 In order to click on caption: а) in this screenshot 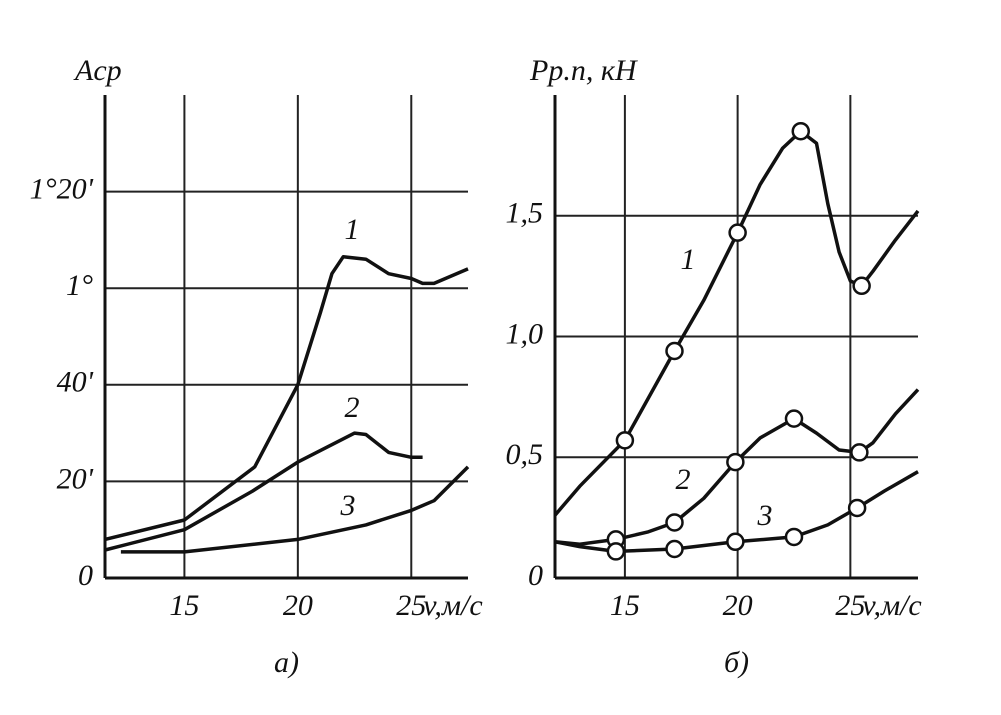, I will do `click(286, 662)`.